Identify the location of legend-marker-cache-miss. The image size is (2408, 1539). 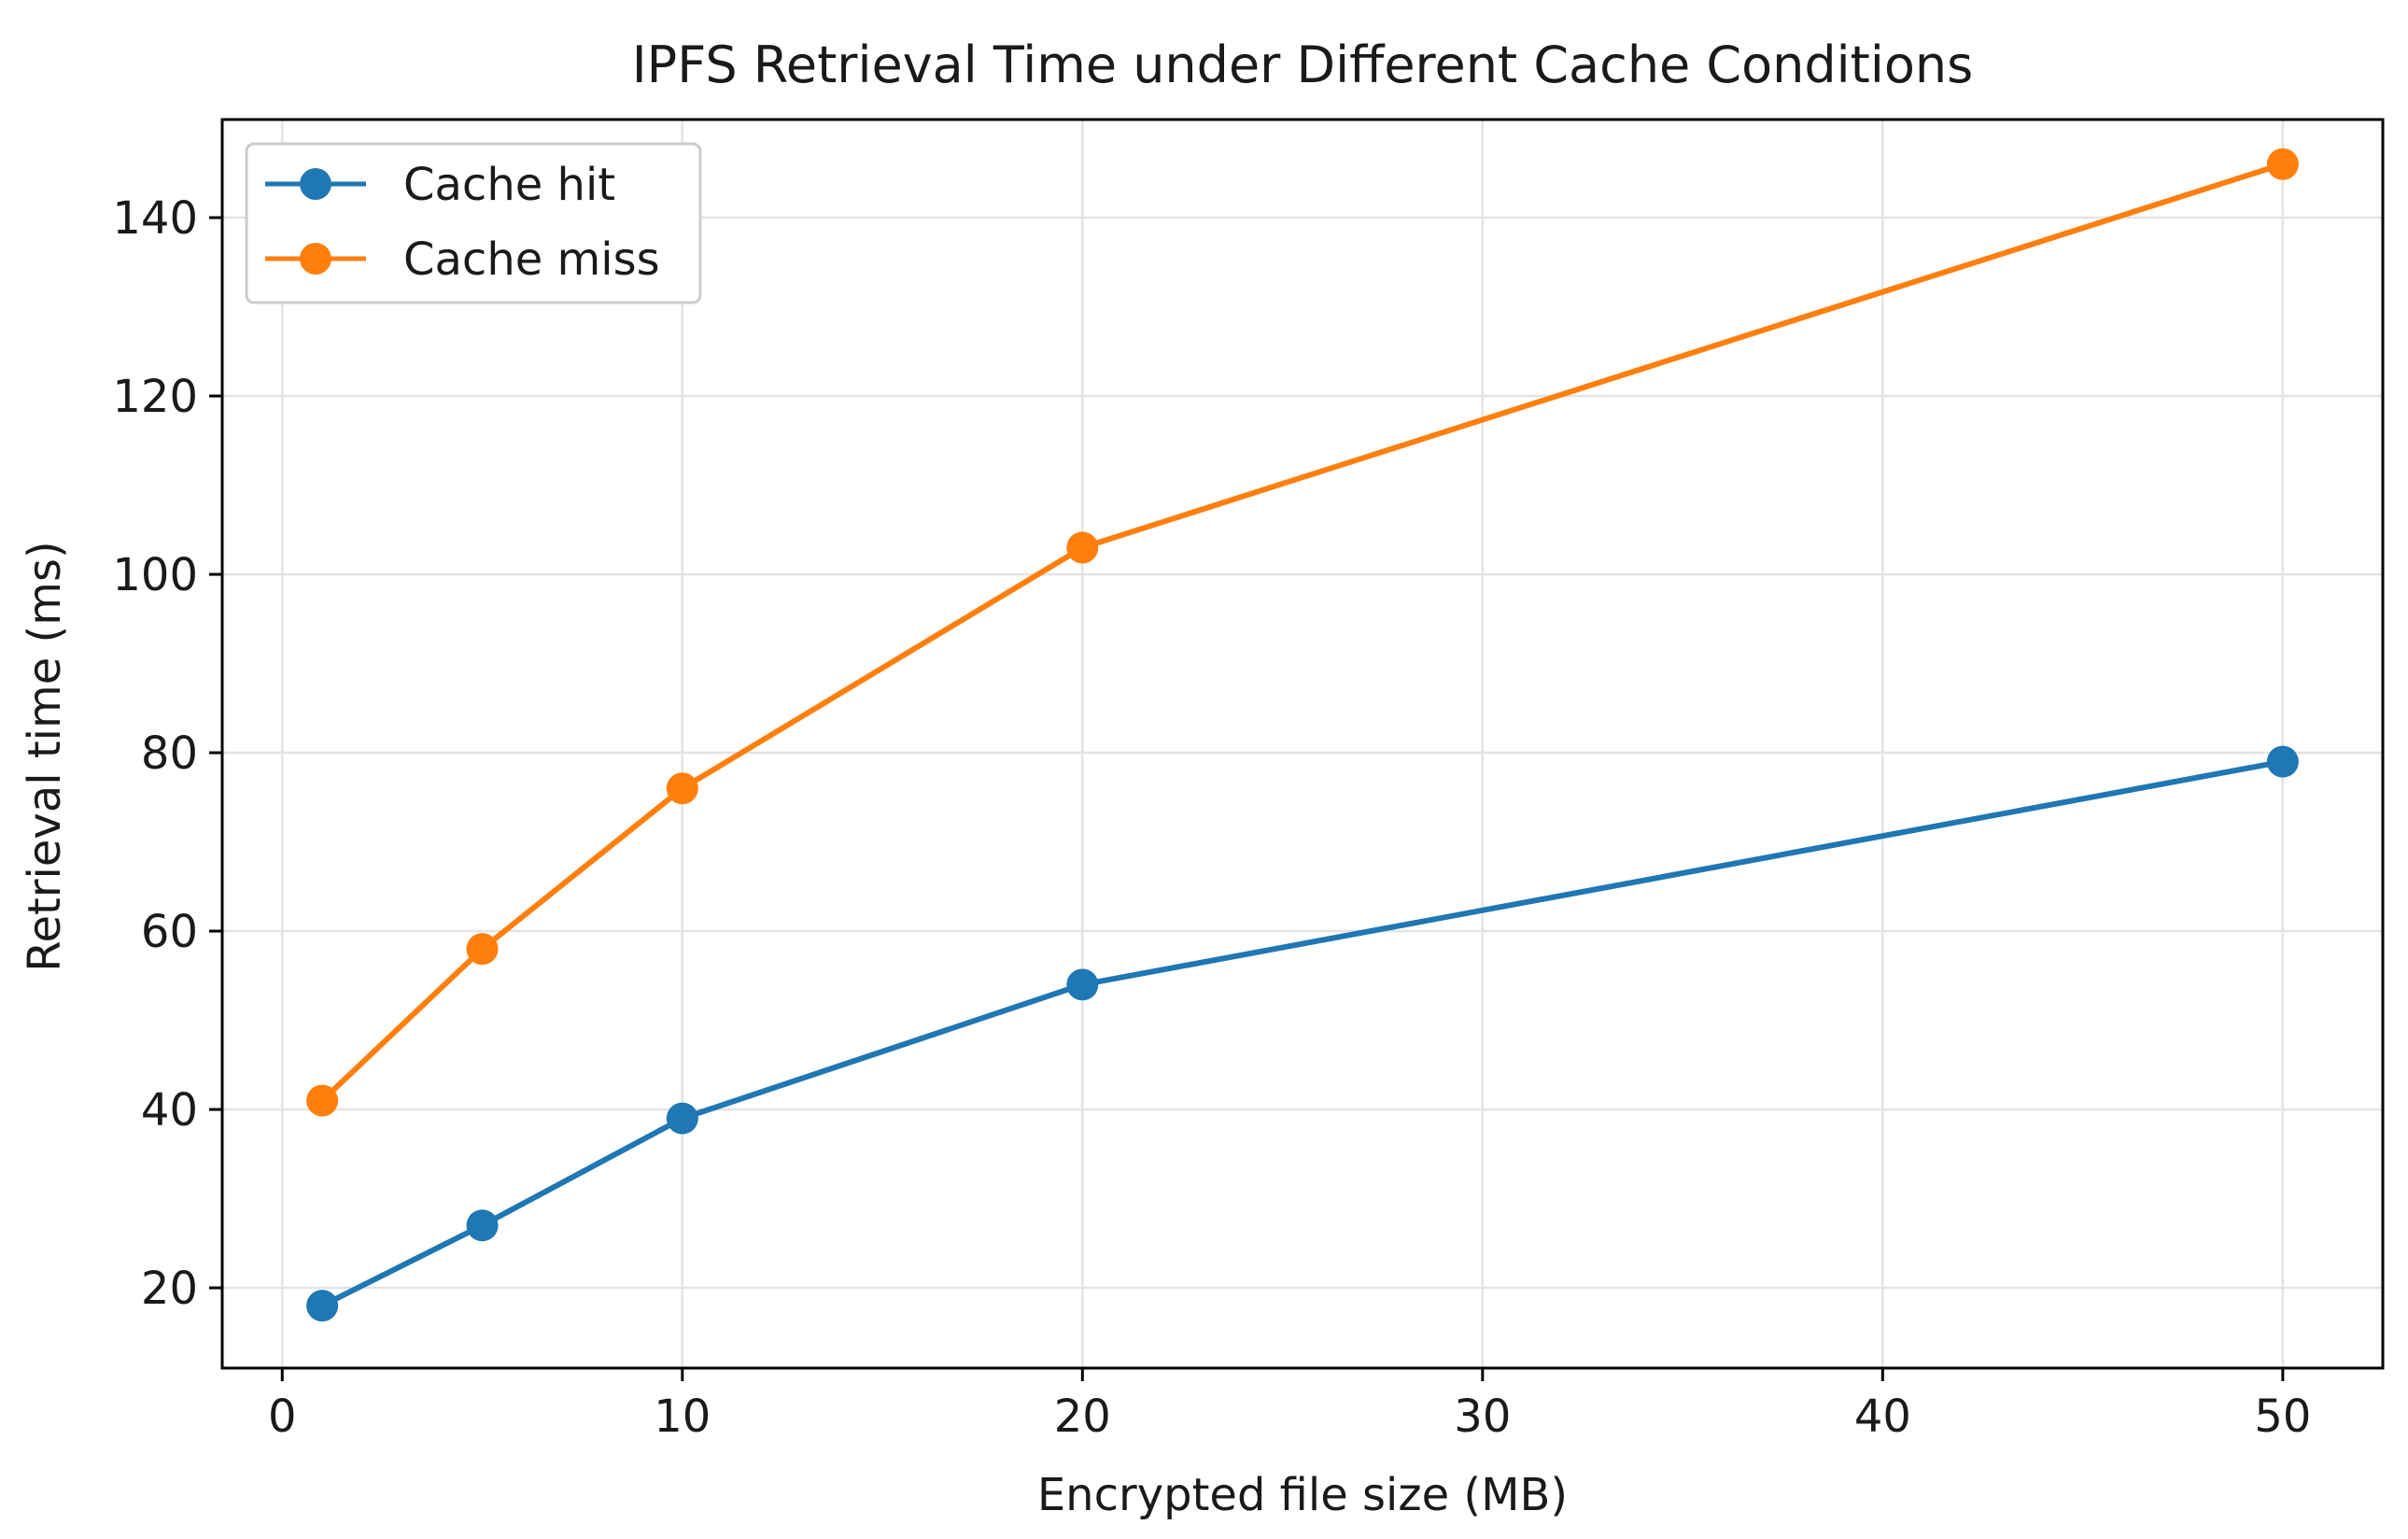
(316, 259).